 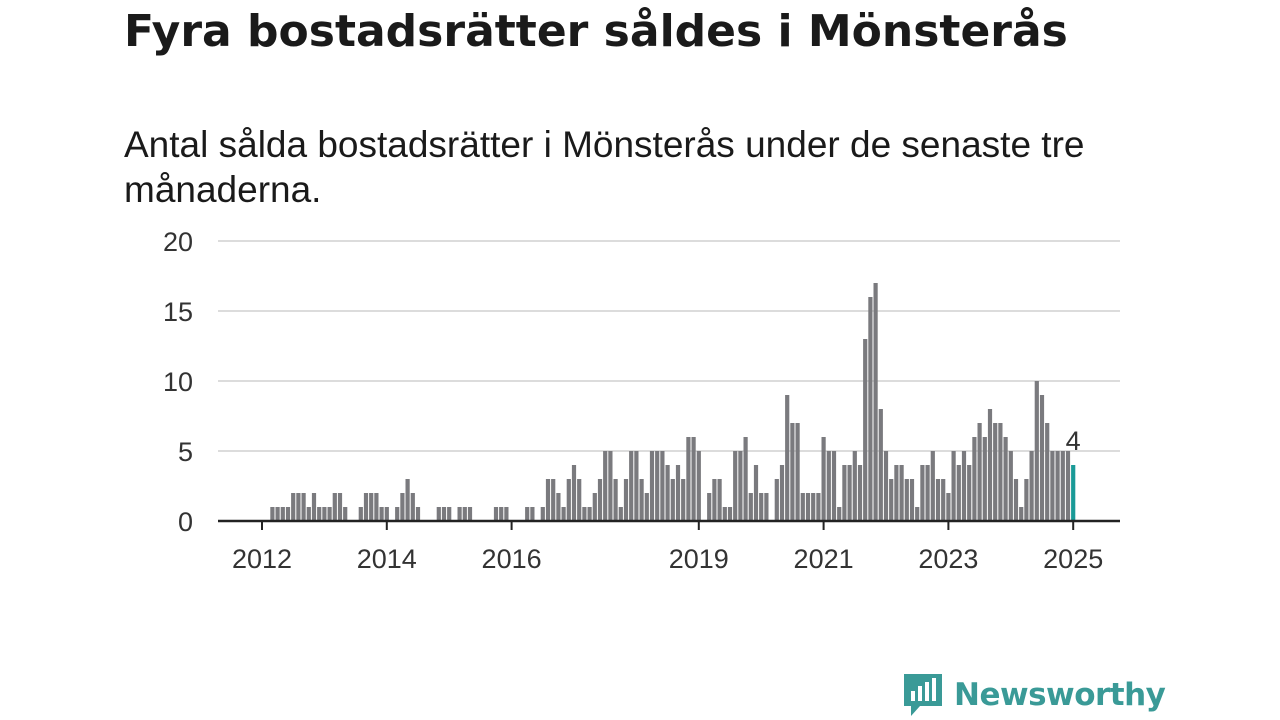 I want to click on chart-title: Fyra bostadsrätter såldes i Mönsterås, so click(x=596, y=31).